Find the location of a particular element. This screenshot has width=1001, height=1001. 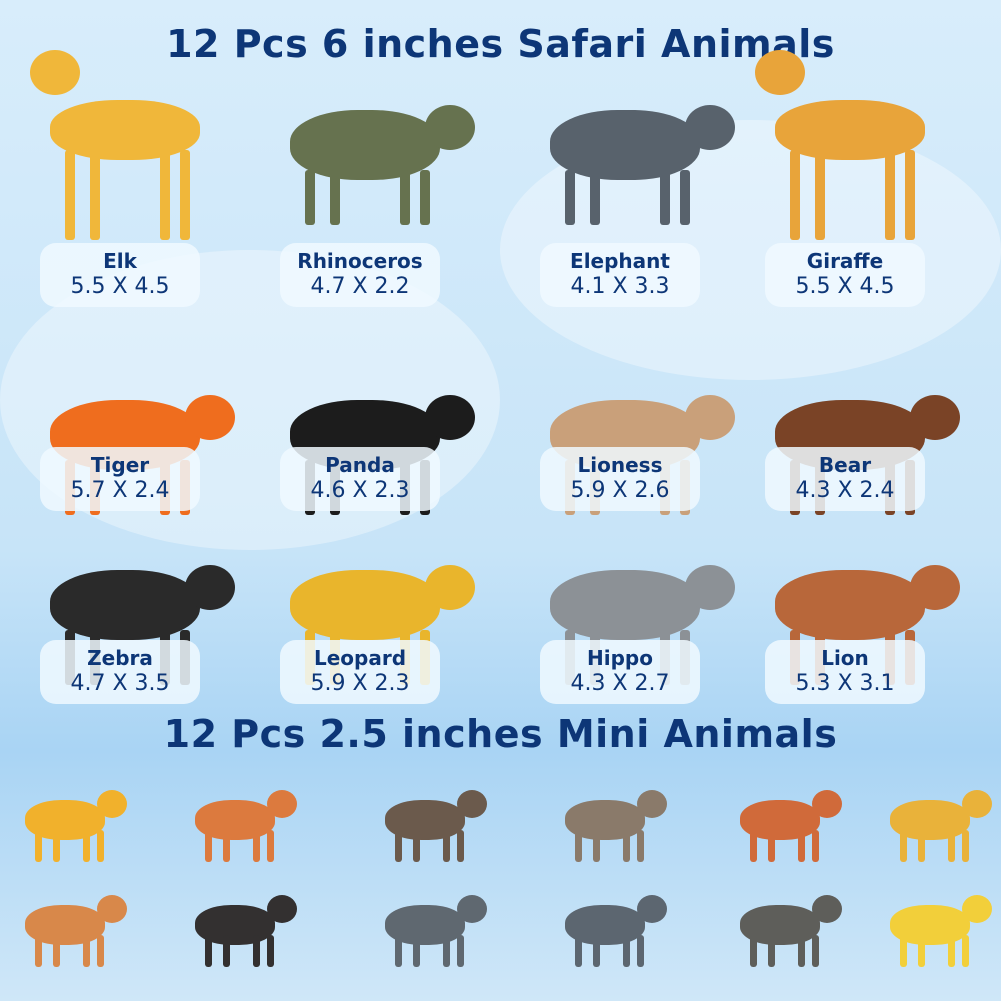

title-large-animals: 12 Pcs 6 inches Safari Animals is located at coordinates (500, 44).